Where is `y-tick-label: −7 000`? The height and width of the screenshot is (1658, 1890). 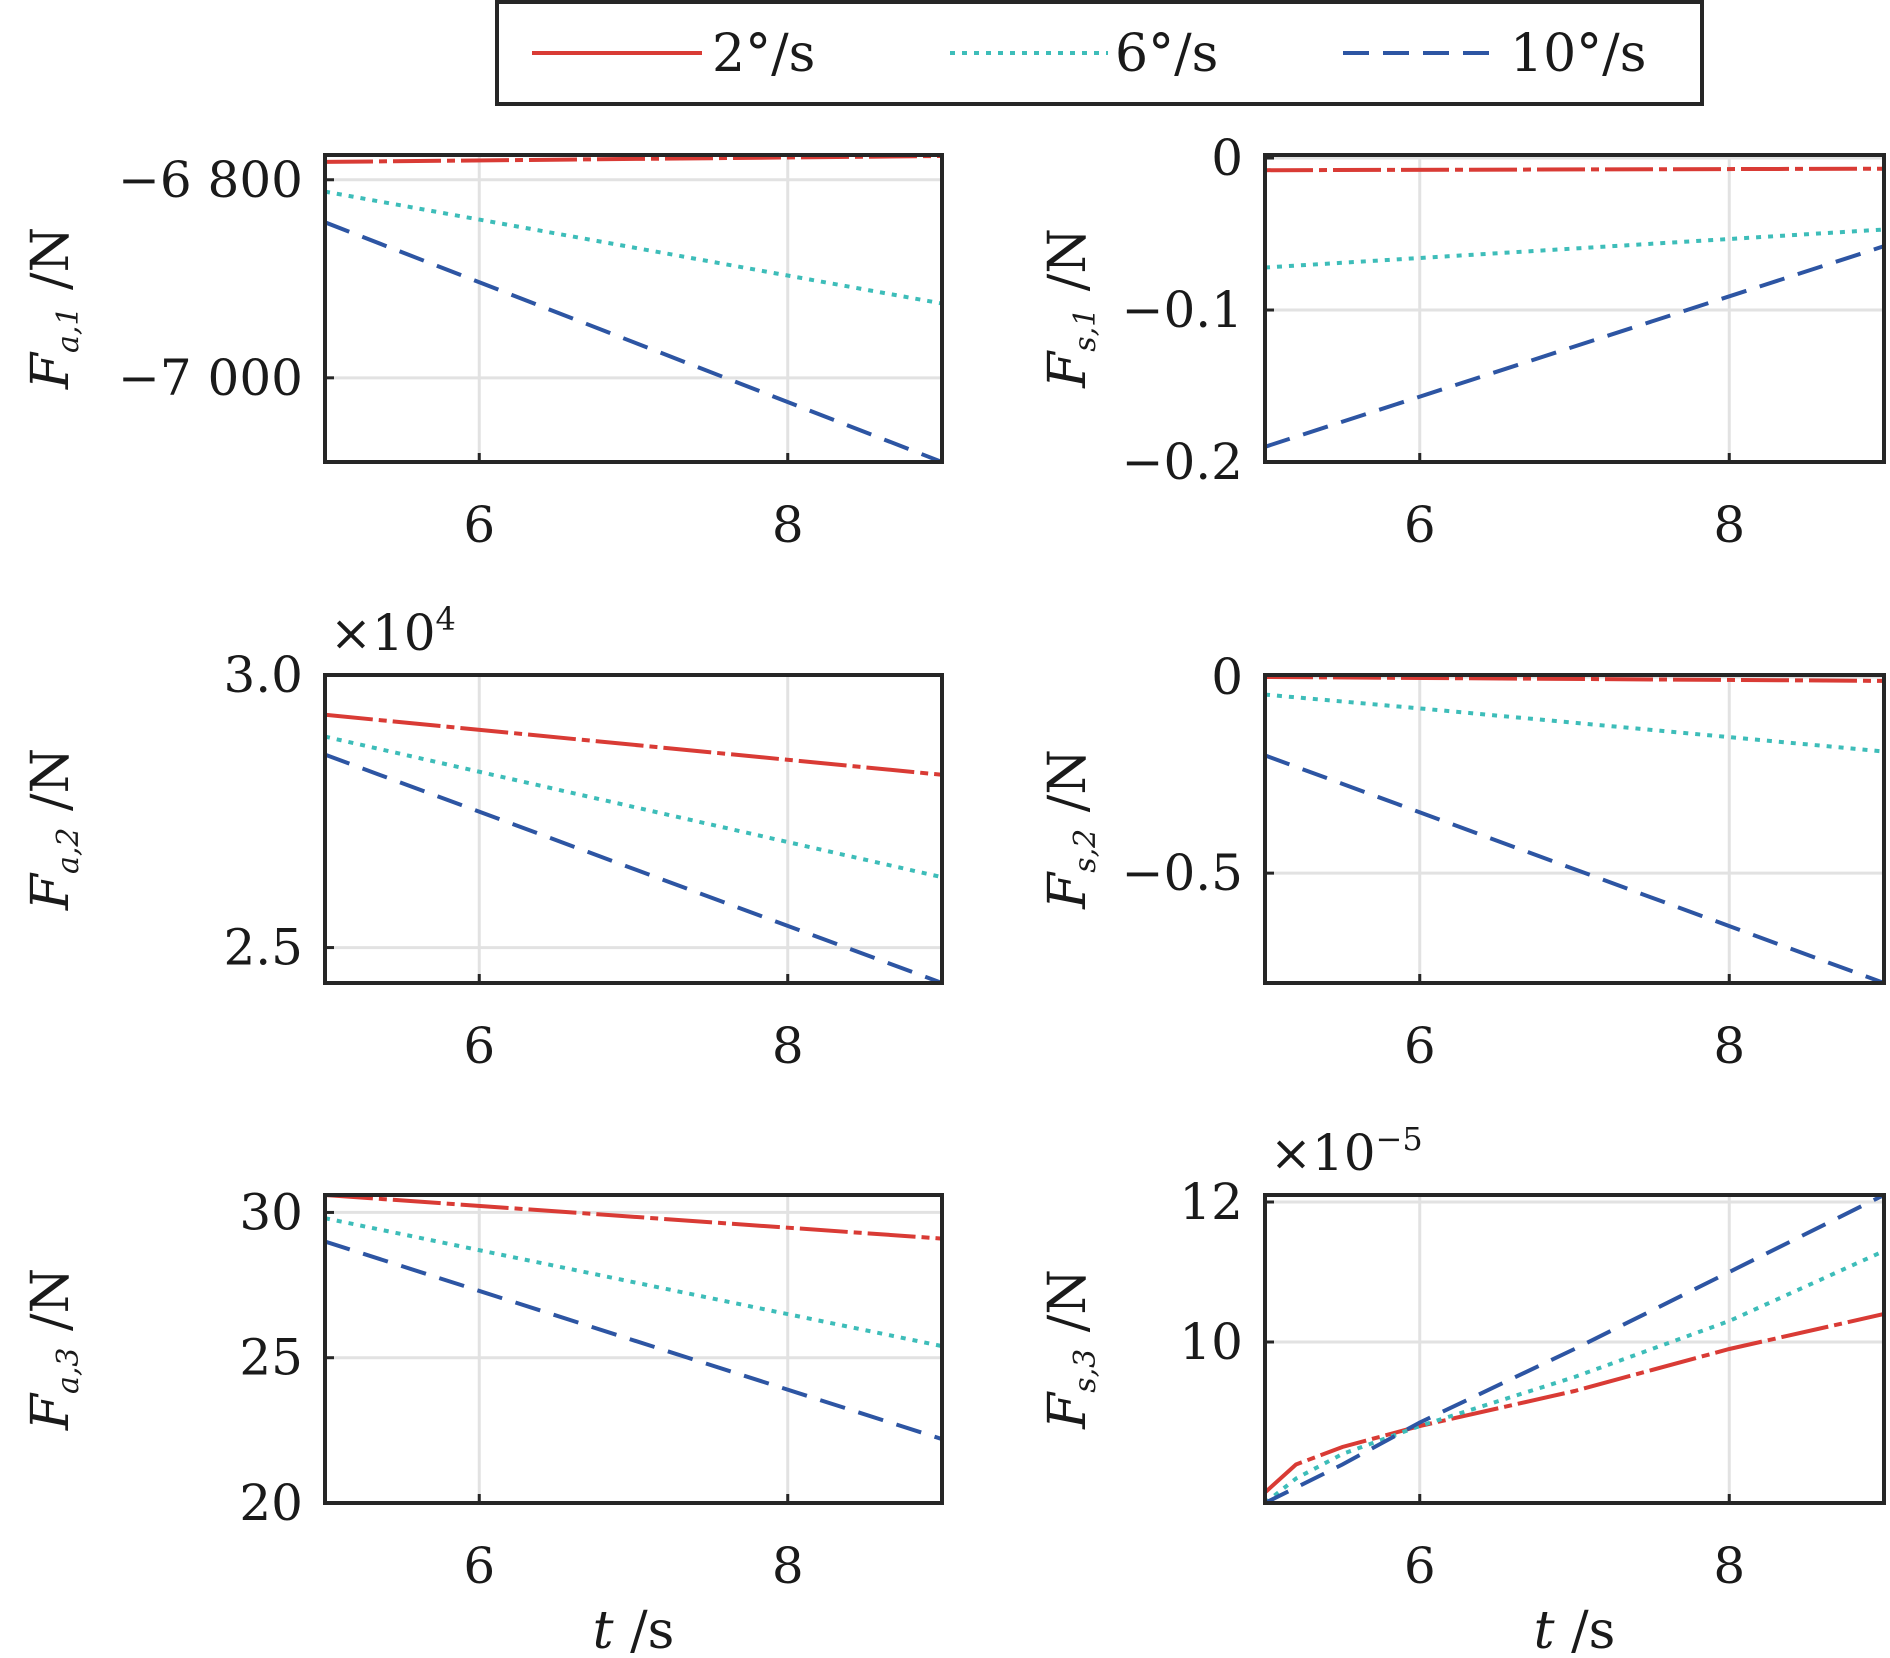 y-tick-label: −7 000 is located at coordinates (210, 378).